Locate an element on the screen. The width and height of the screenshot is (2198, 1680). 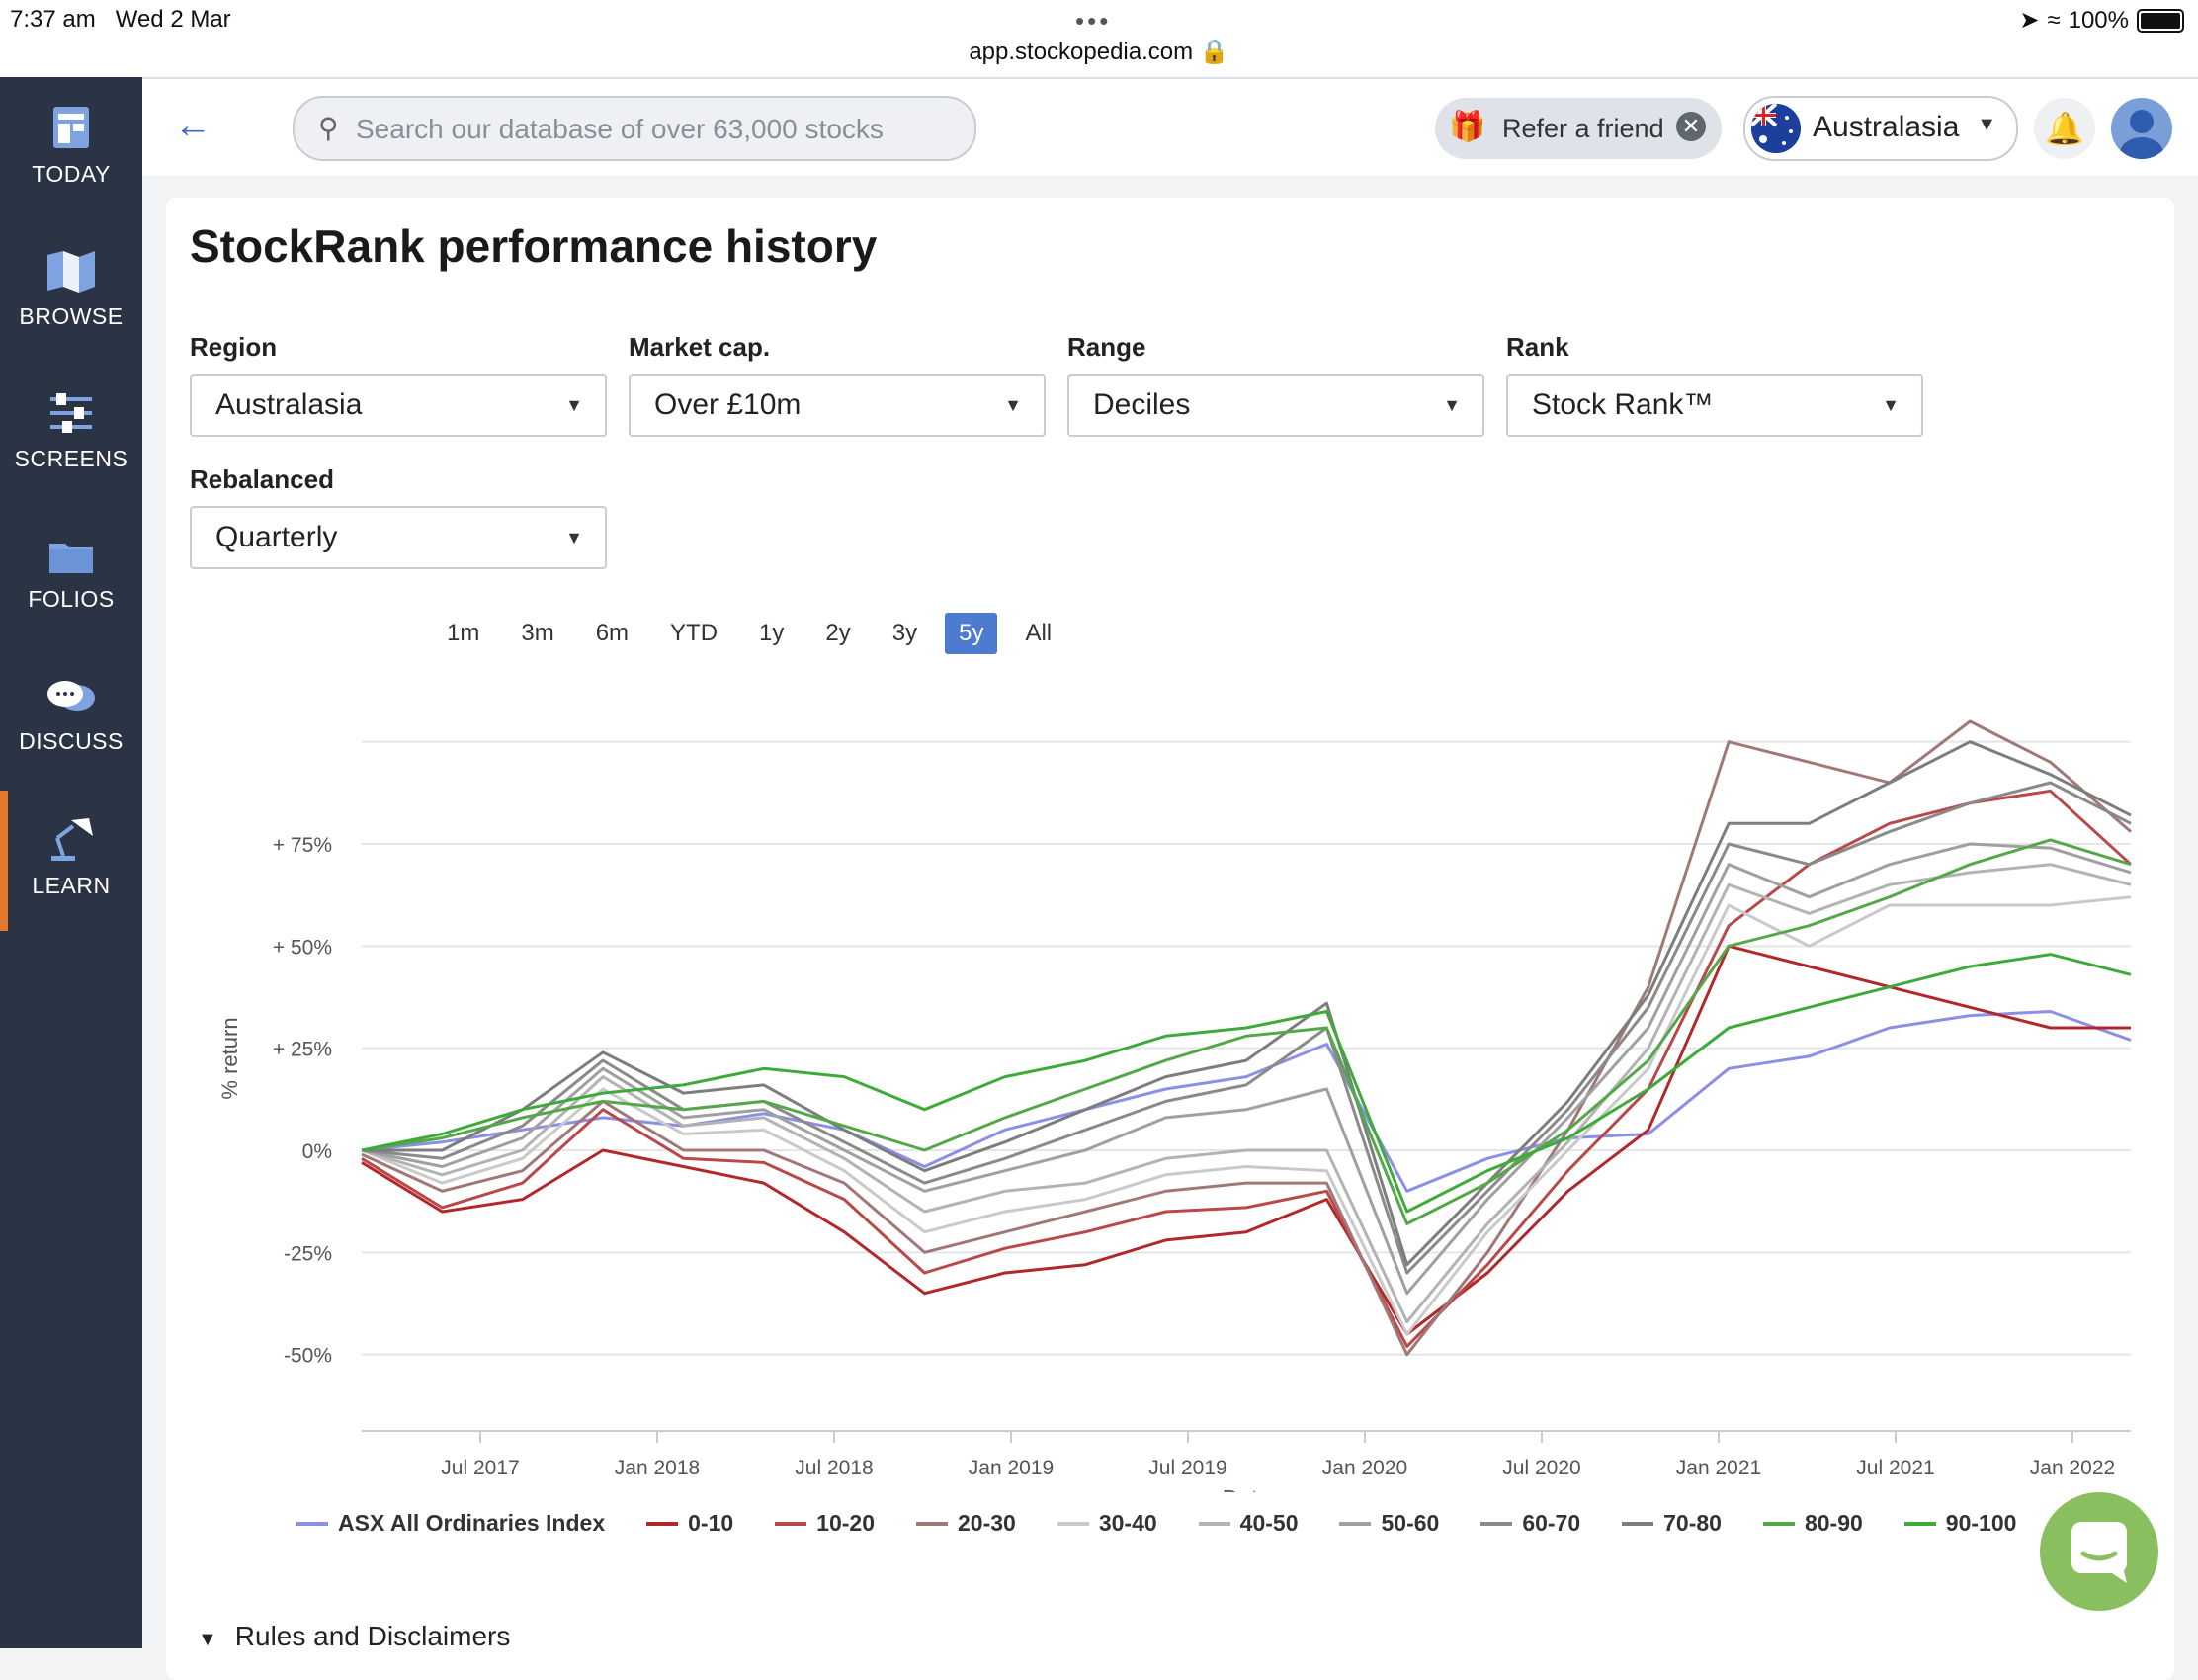
status-indicators: ➤ ≈ 100% is located at coordinates (2101, 20).